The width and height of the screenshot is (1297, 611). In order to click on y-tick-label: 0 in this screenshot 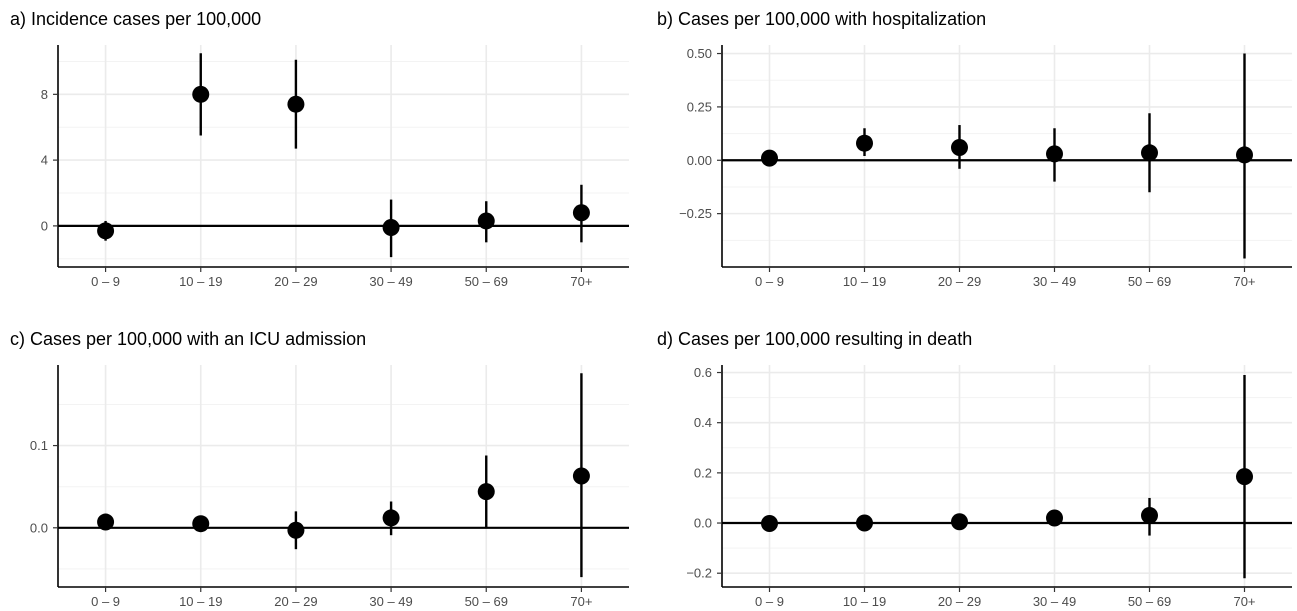, I will do `click(44, 225)`.